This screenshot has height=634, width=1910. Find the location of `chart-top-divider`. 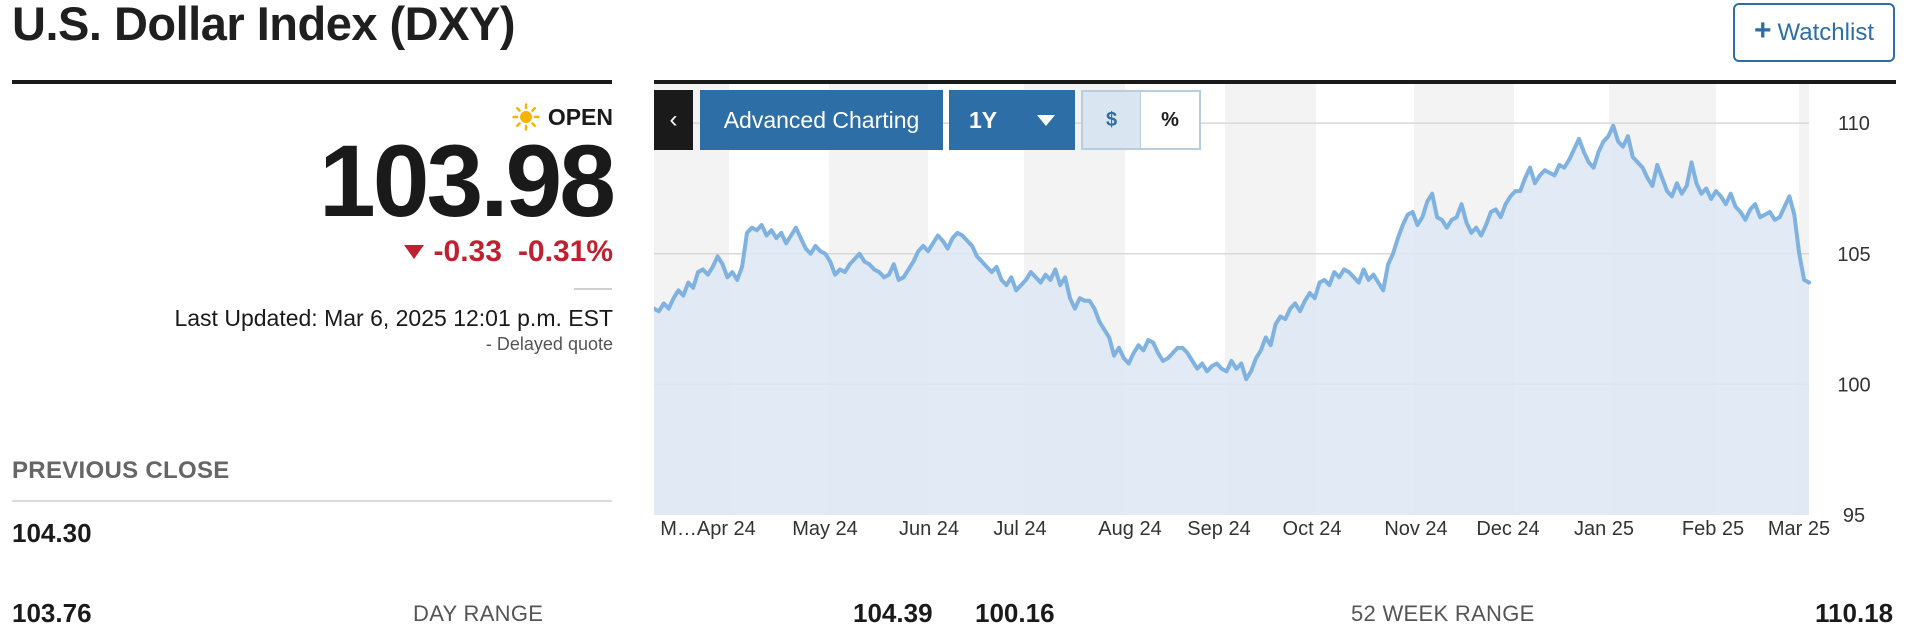

chart-top-divider is located at coordinates (1275, 82).